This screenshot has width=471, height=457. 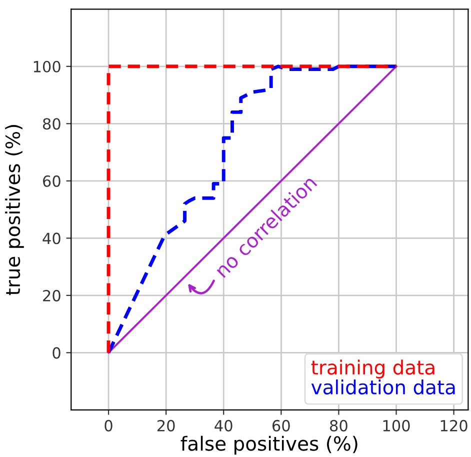 What do you see at coordinates (383, 386) in the screenshot?
I see `text: validation data` at bounding box center [383, 386].